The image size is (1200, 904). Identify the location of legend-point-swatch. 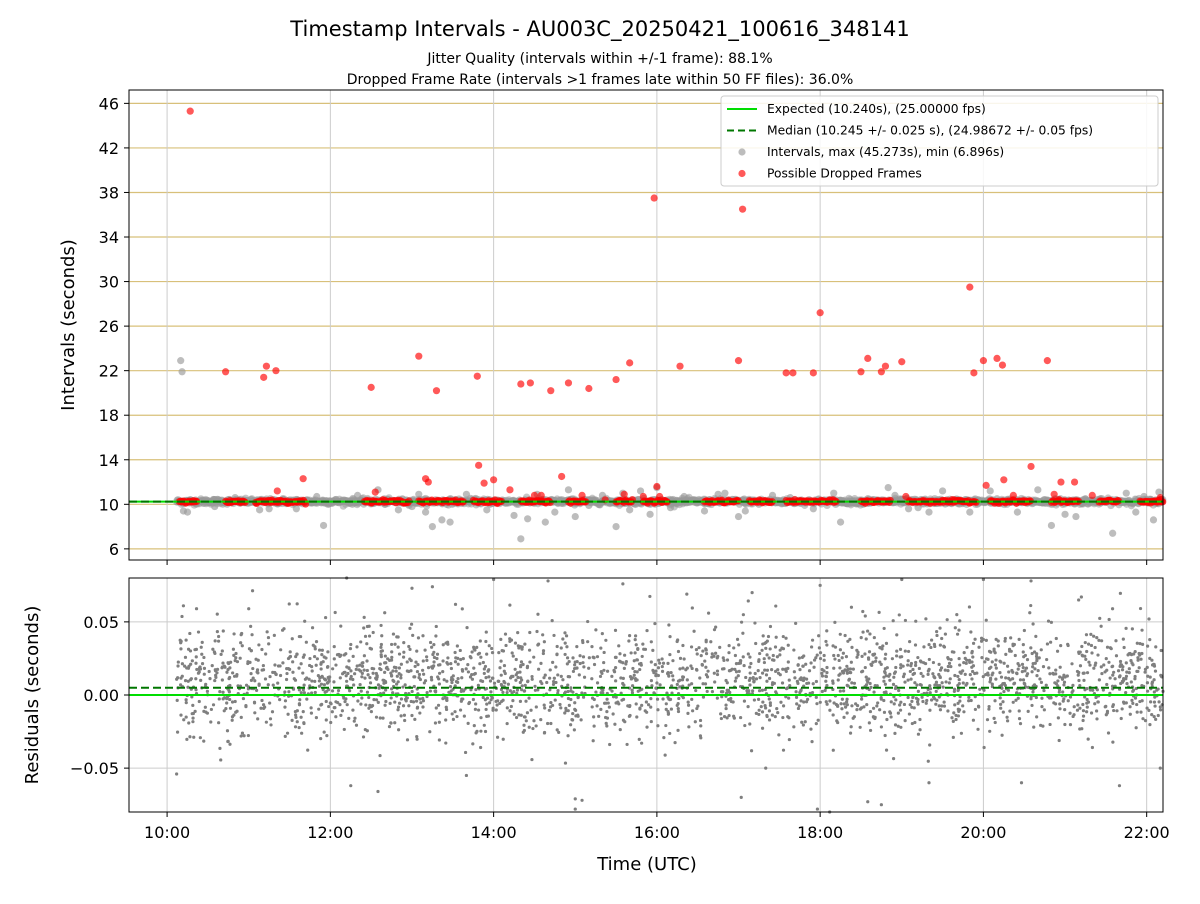
(741, 151).